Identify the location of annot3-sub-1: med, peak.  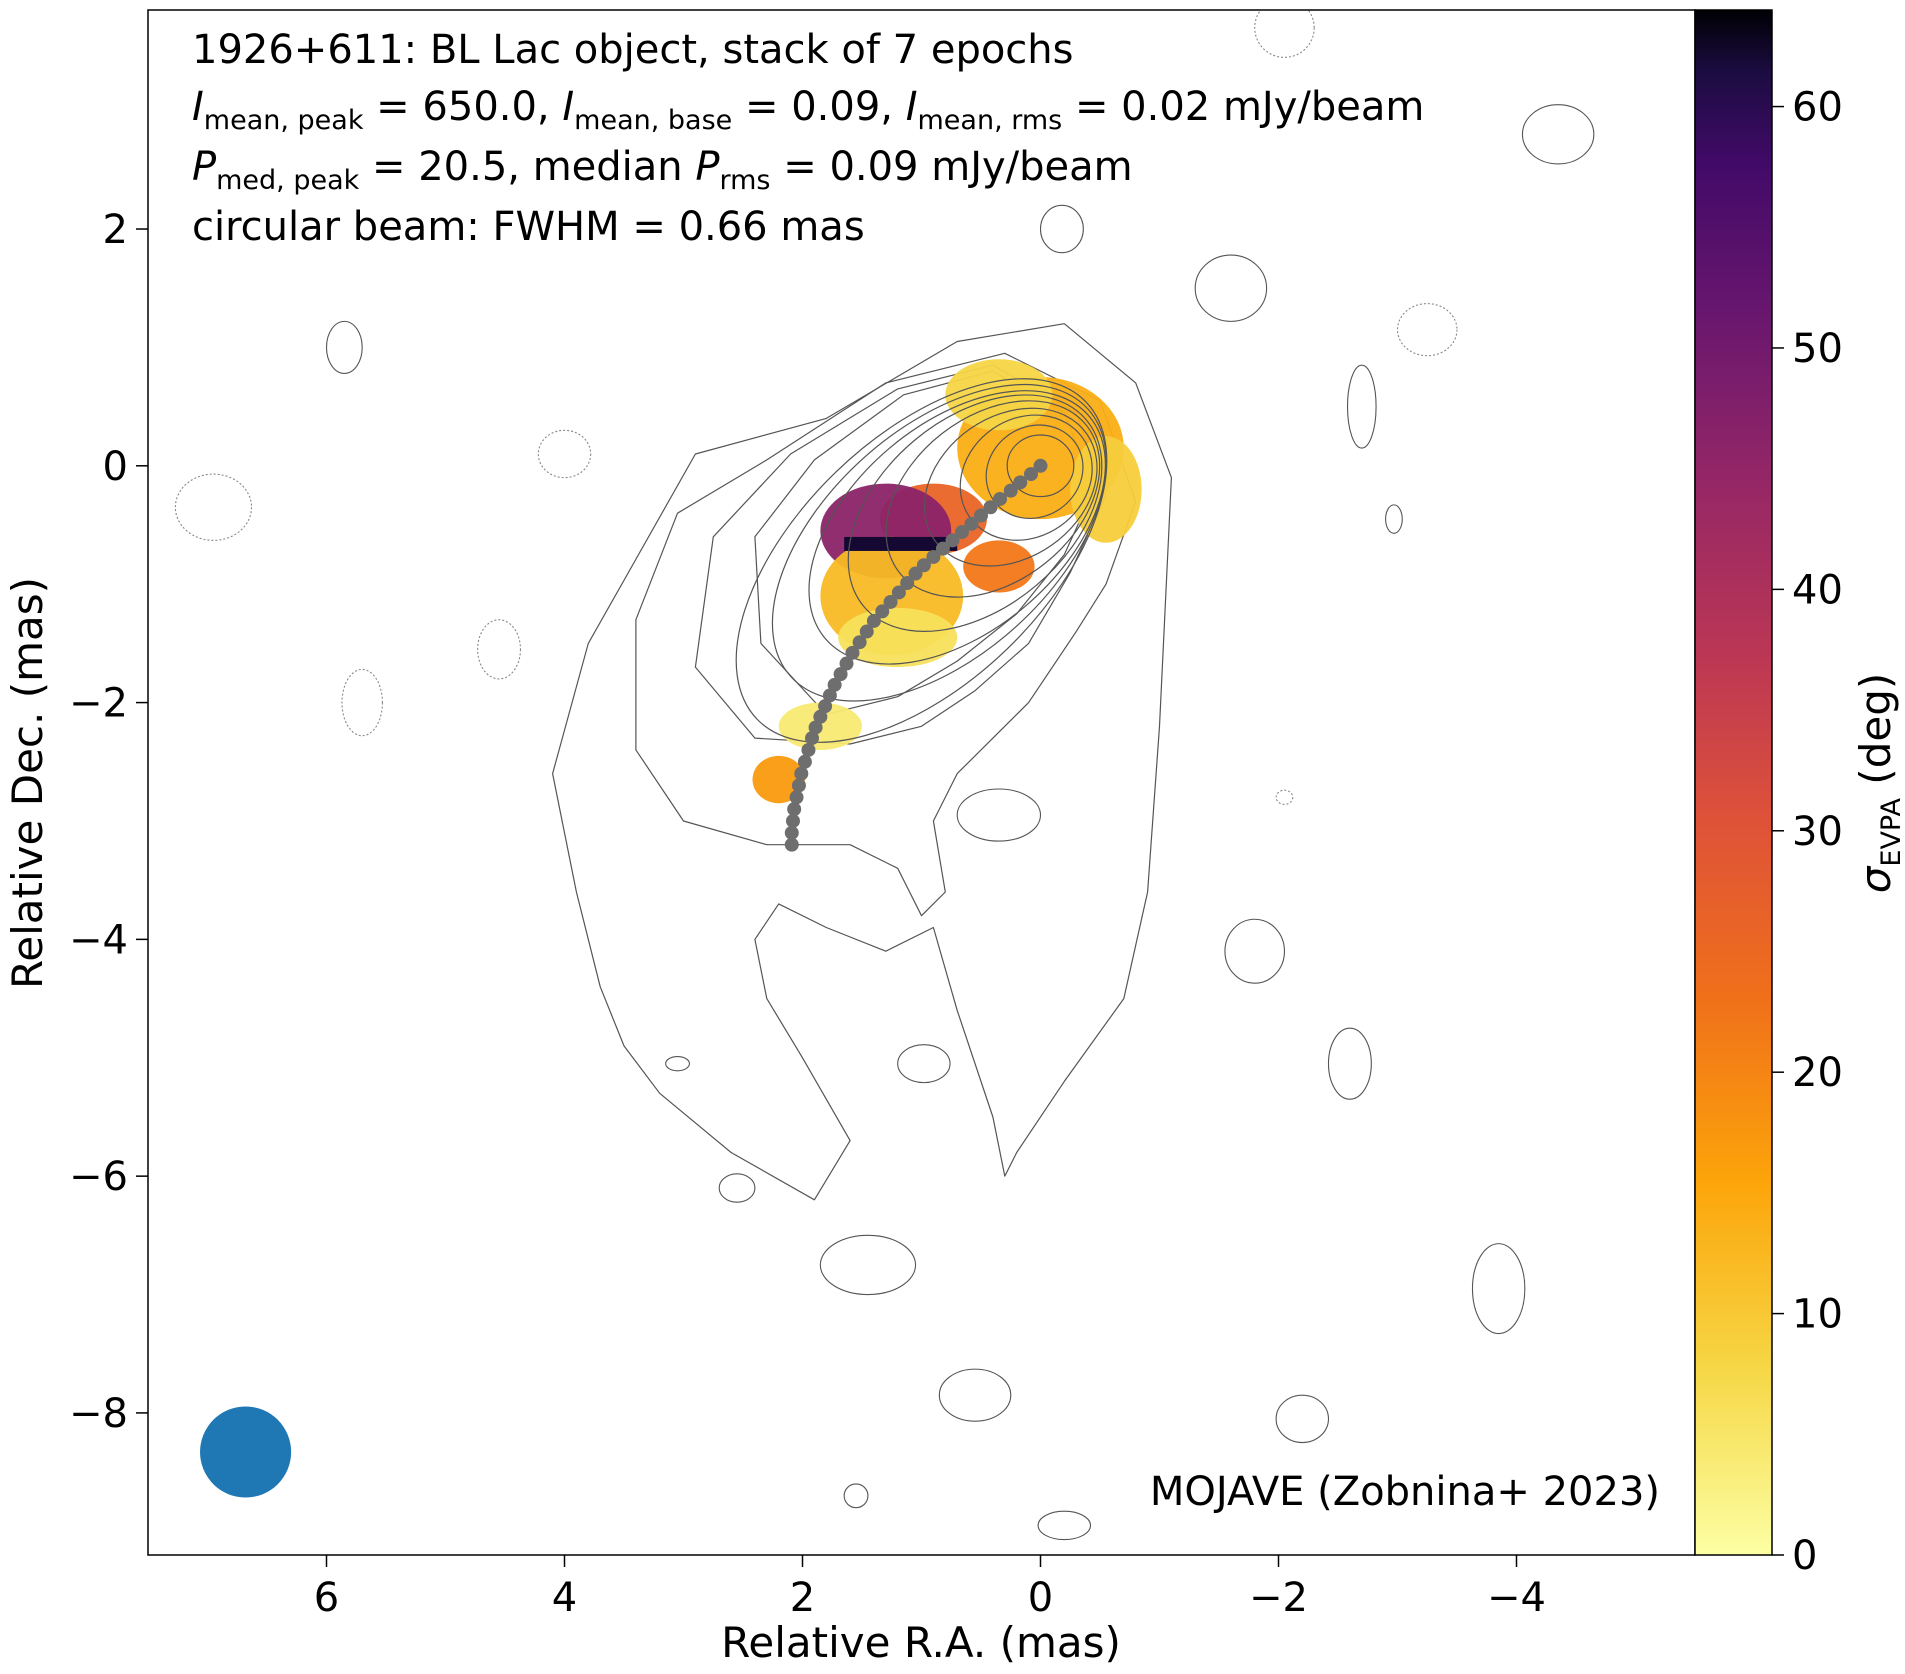
(288, 180).